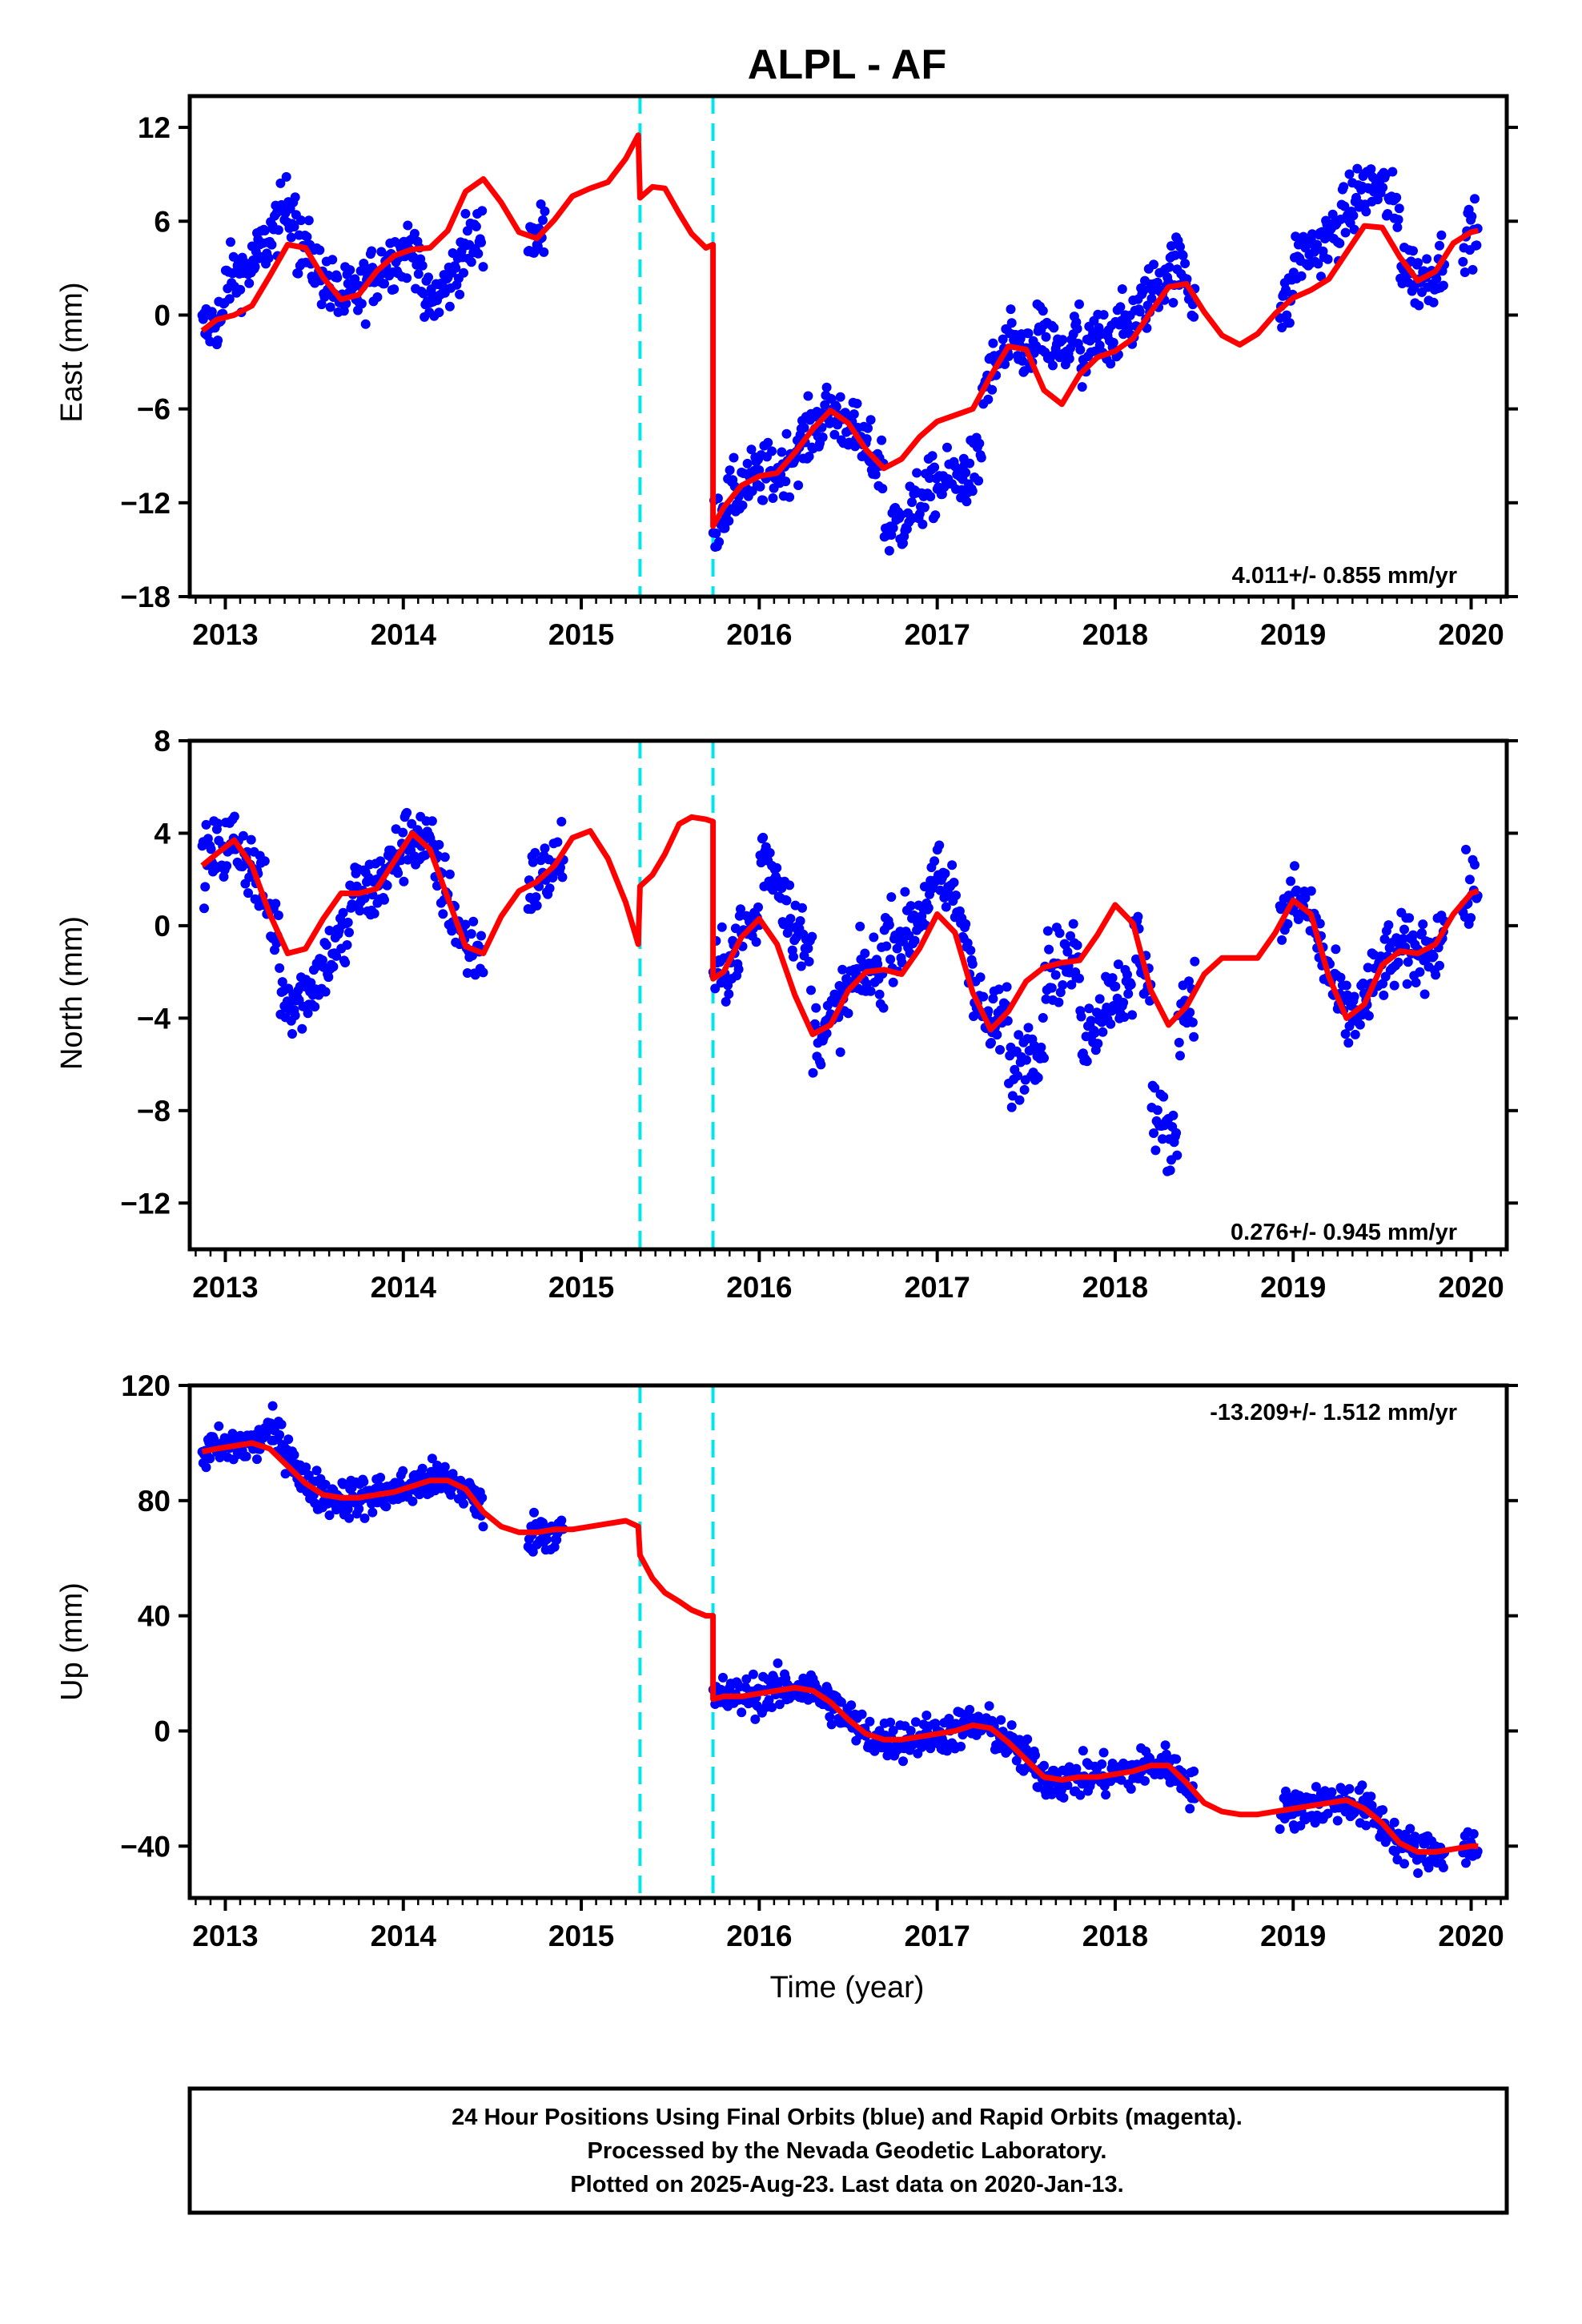 The height and width of the screenshot is (2324, 1582). Describe the element at coordinates (162, 741) in the screenshot. I see `north-ytick-label: 8` at that location.